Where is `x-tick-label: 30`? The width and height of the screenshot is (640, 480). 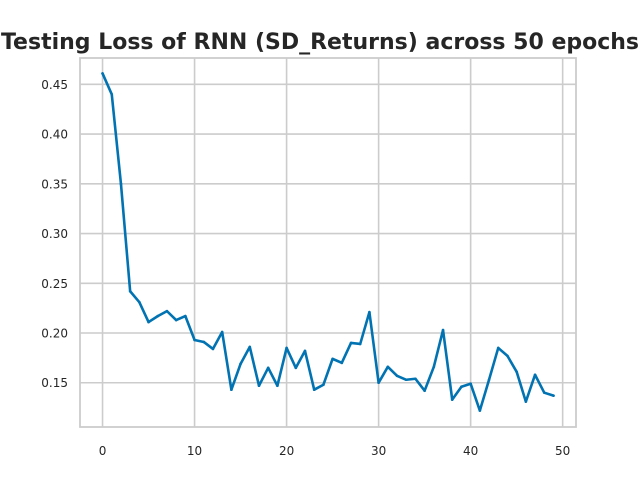 x-tick-label: 30 is located at coordinates (378, 451).